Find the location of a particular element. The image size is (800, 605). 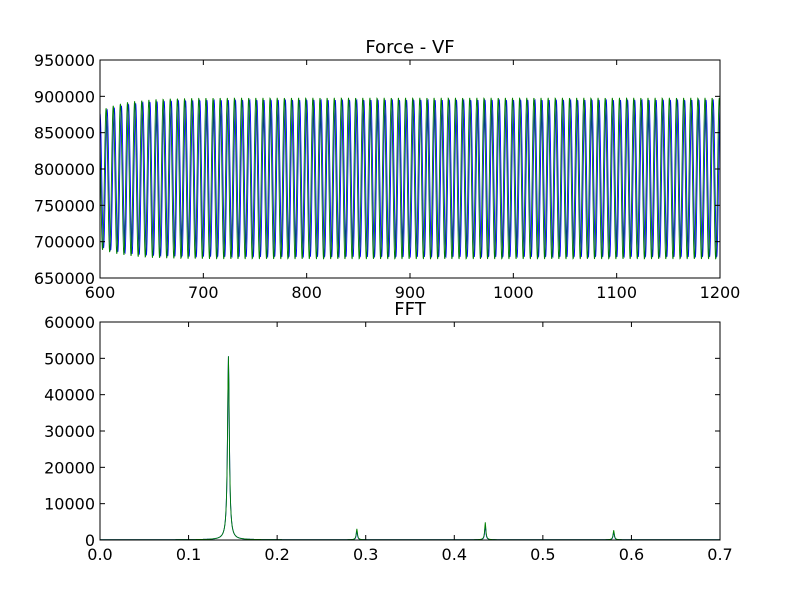

top-xtick-label: 1000 is located at coordinates (513, 292).